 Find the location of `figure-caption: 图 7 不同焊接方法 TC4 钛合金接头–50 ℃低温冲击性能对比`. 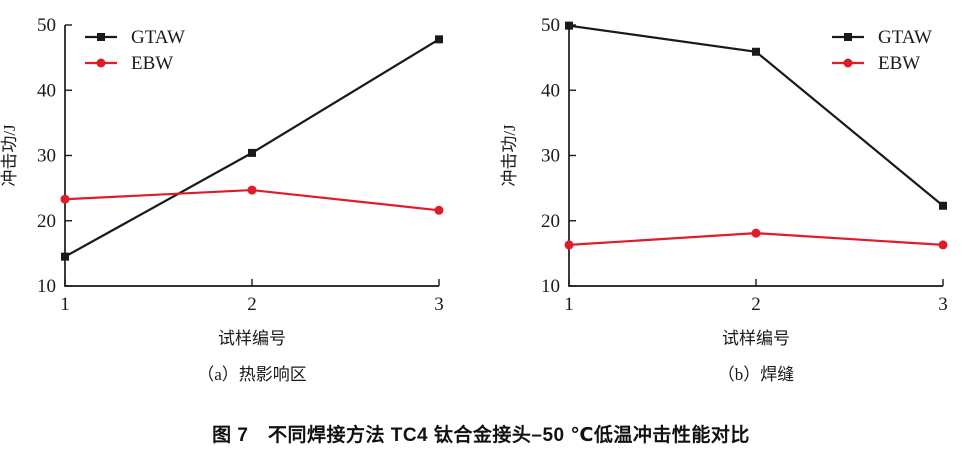

figure-caption: 图 7 不同焊接方法 TC4 钛合金接头–50 ℃低温冲击性能对比 is located at coordinates (481, 435).